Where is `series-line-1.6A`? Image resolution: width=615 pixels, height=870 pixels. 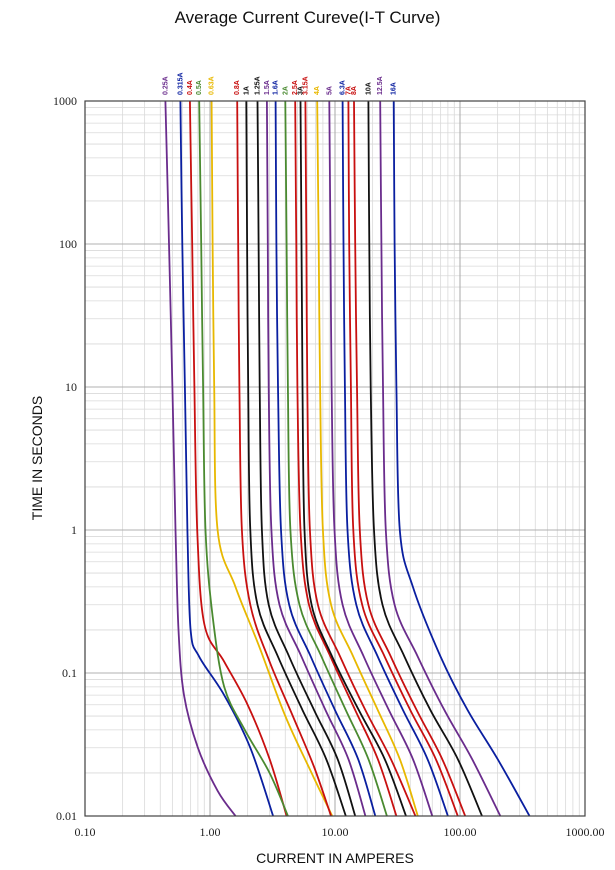 series-line-1.6A is located at coordinates (325, 458).